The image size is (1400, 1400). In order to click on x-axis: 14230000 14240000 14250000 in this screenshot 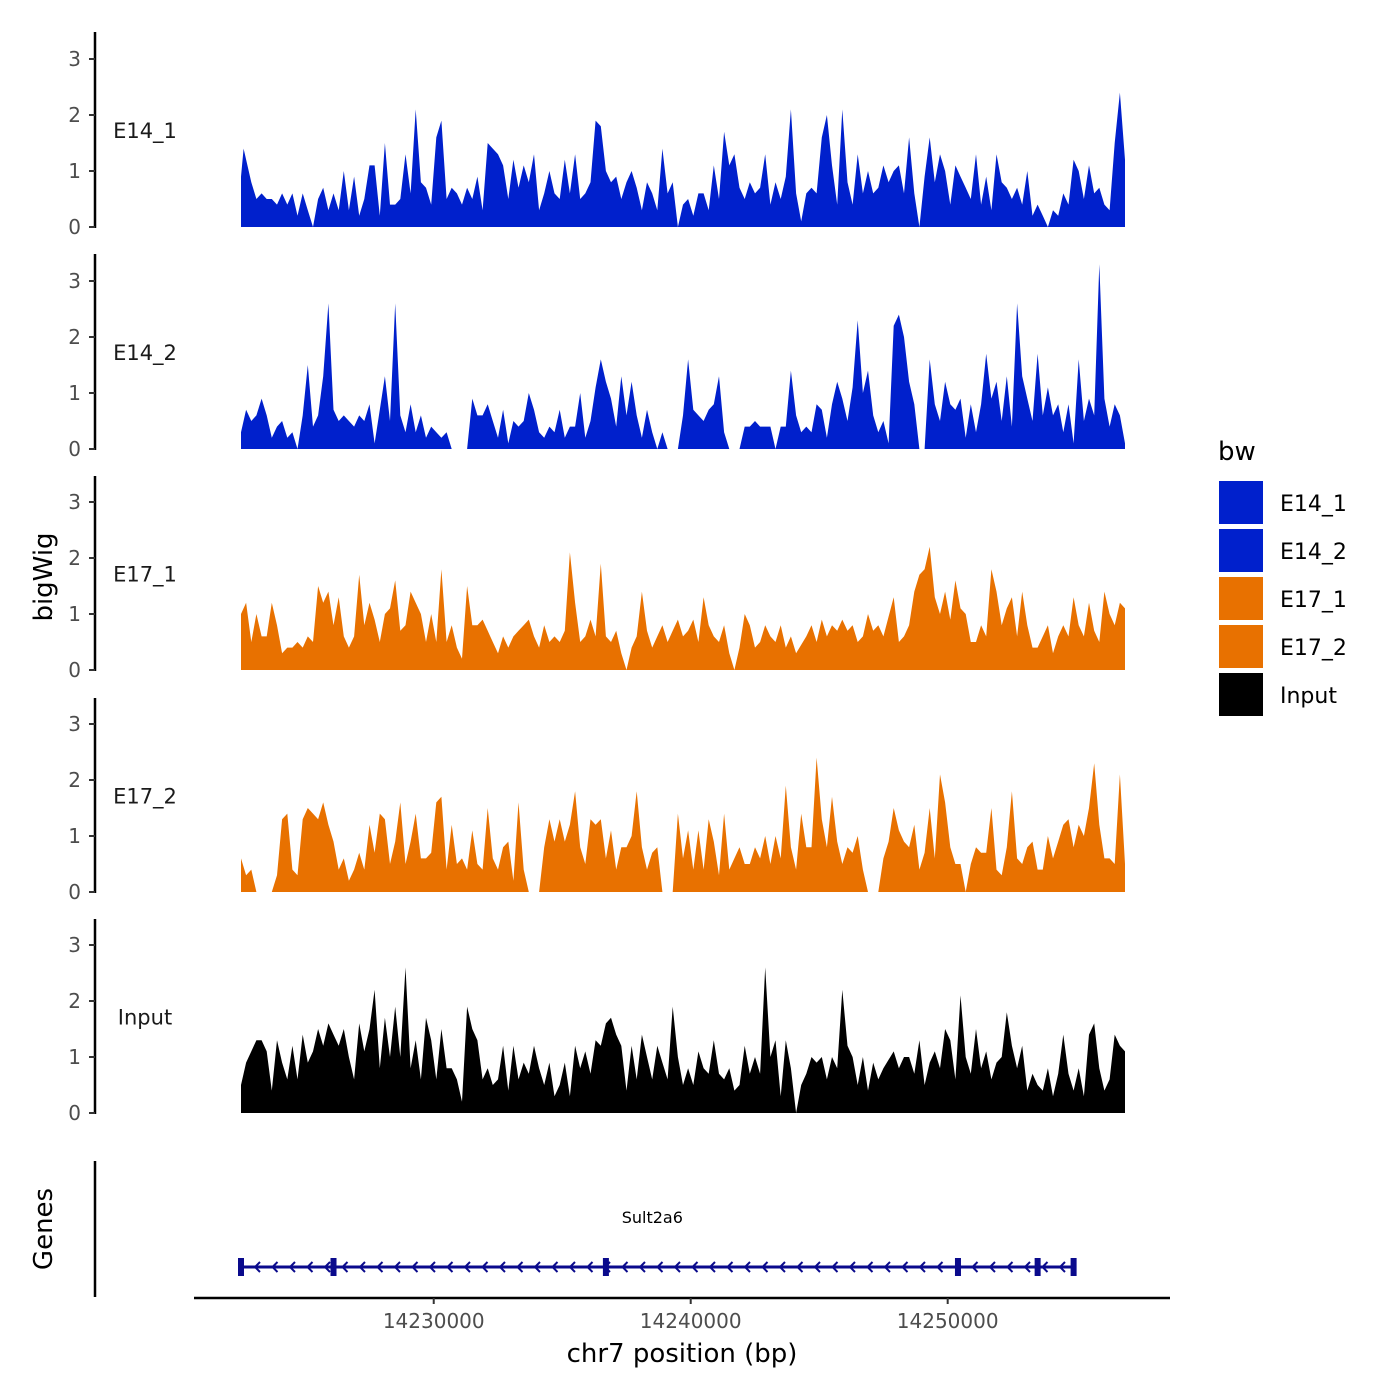, I will do `click(682, 1314)`.